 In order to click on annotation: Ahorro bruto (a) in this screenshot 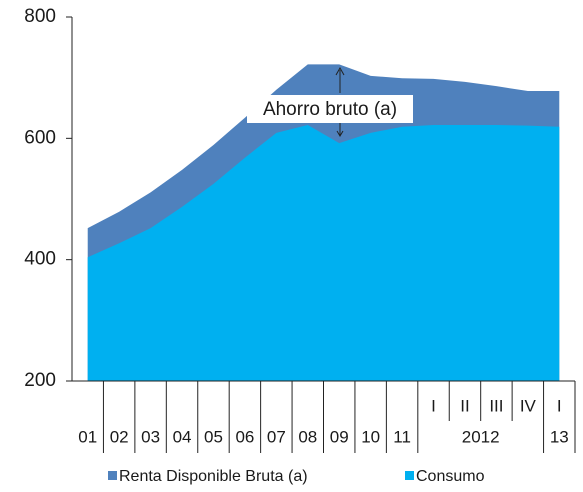, I will do `click(330, 101)`.